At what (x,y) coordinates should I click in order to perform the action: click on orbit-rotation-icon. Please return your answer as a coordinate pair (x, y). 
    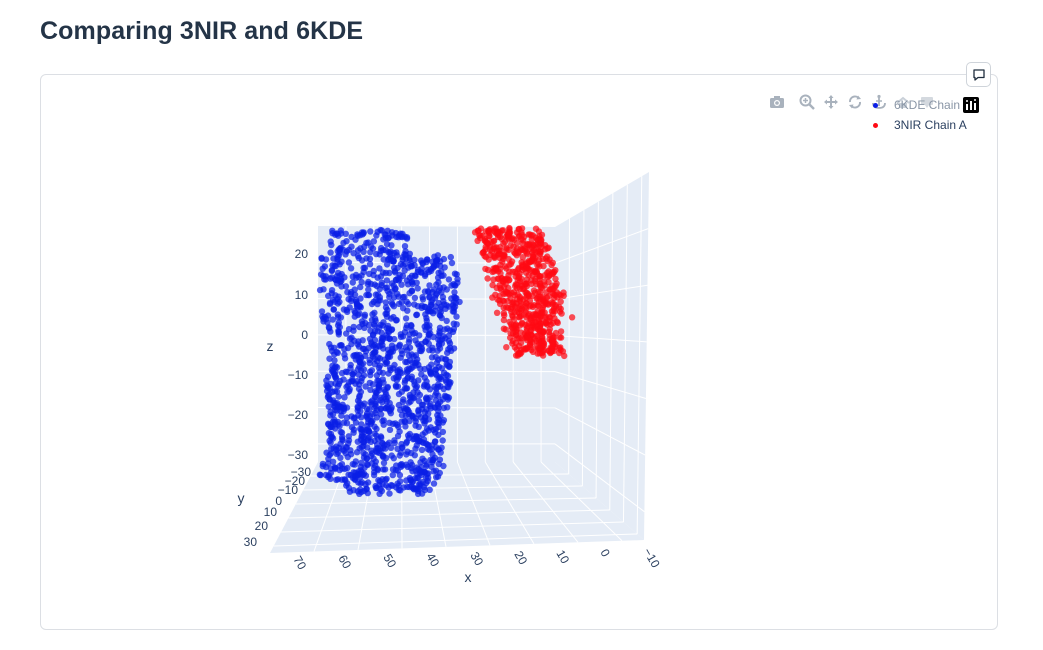
    Looking at the image, I should click on (855, 102).